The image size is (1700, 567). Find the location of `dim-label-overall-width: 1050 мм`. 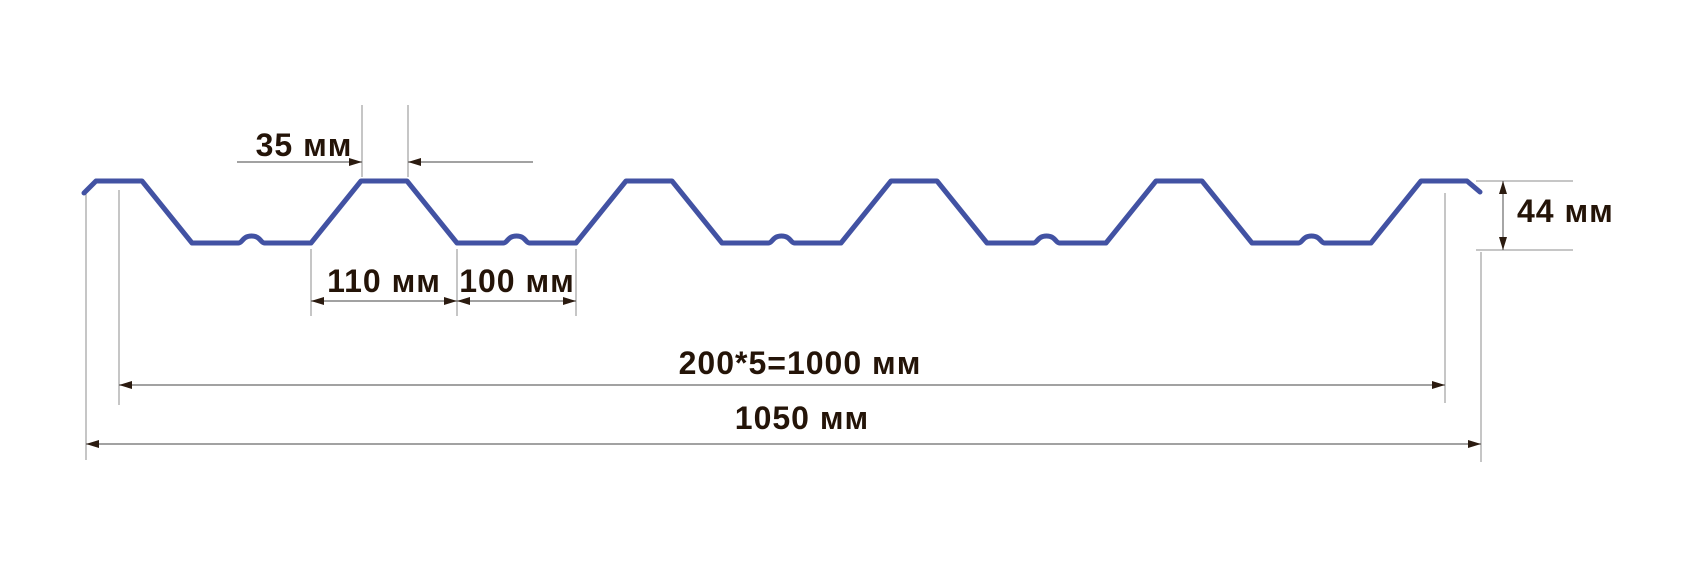

dim-label-overall-width: 1050 мм is located at coordinates (802, 418).